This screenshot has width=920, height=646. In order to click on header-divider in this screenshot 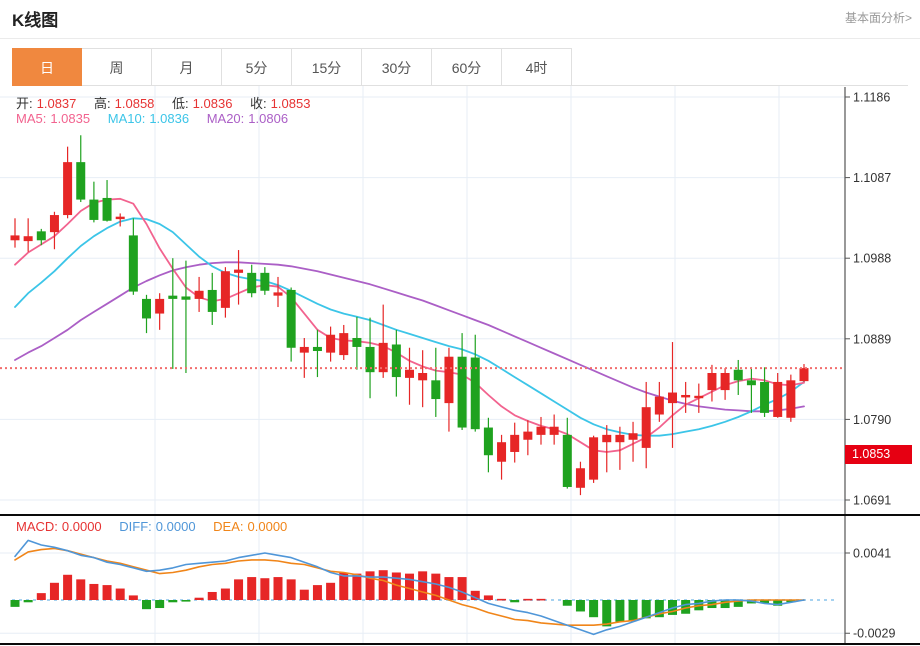, I will do `click(460, 38)`.